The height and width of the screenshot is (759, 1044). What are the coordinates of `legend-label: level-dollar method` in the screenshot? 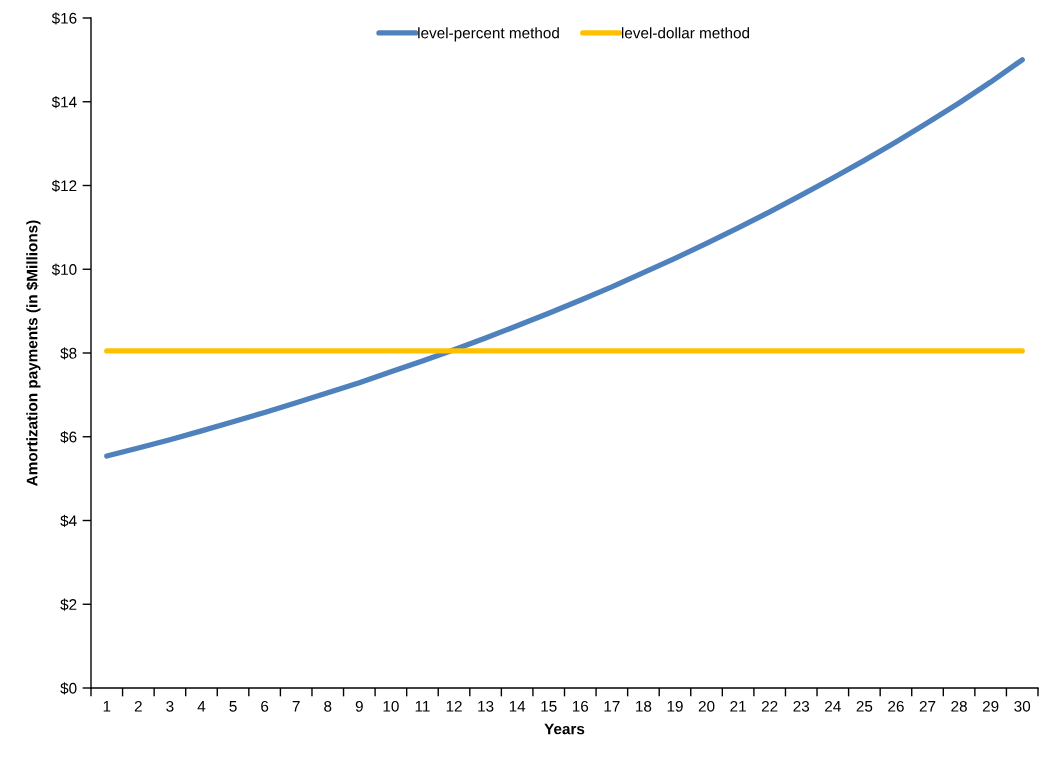 It's located at (685, 33).